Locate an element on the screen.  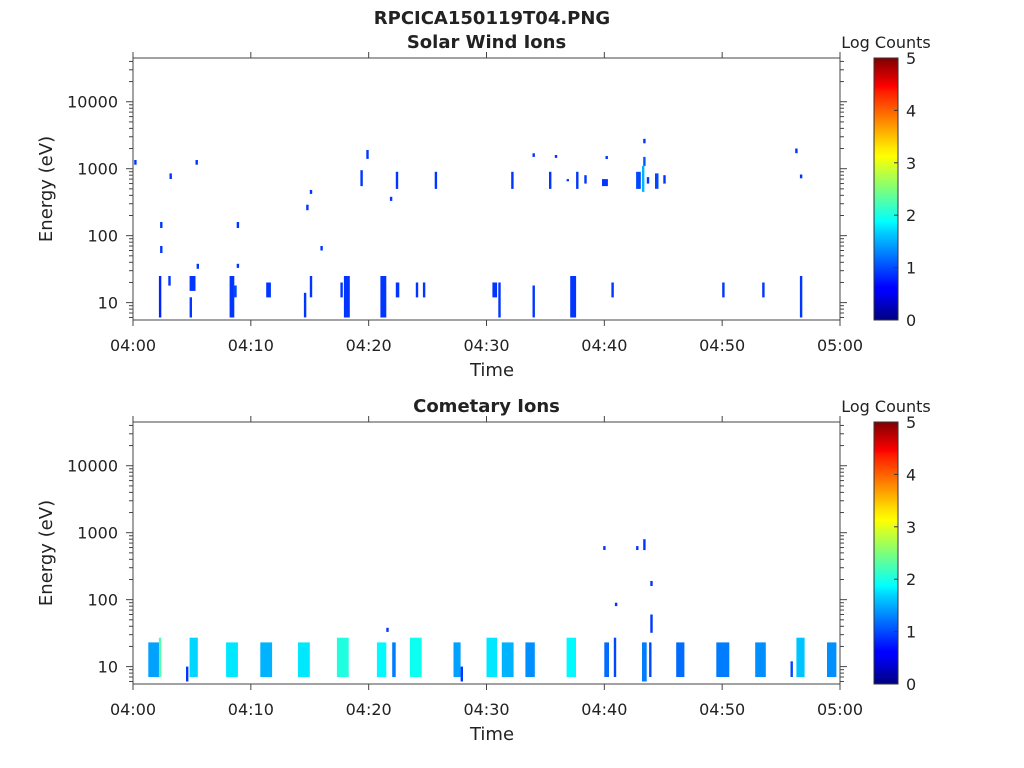
panel-title: Solar Wind Ions is located at coordinates (486, 42).